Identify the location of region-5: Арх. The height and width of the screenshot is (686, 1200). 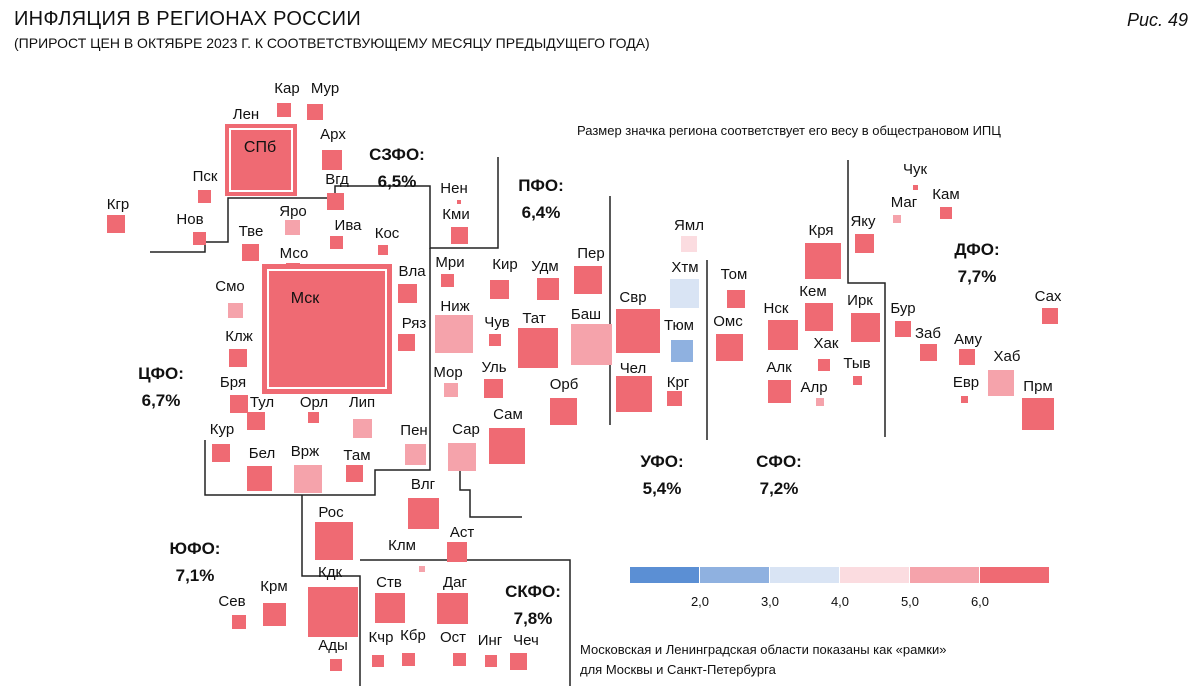
(333, 148).